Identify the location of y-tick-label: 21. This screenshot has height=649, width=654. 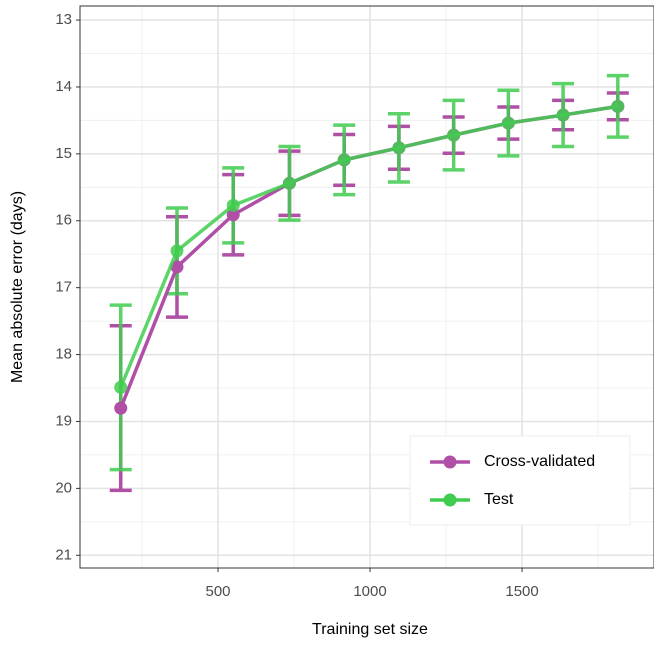
(63, 554).